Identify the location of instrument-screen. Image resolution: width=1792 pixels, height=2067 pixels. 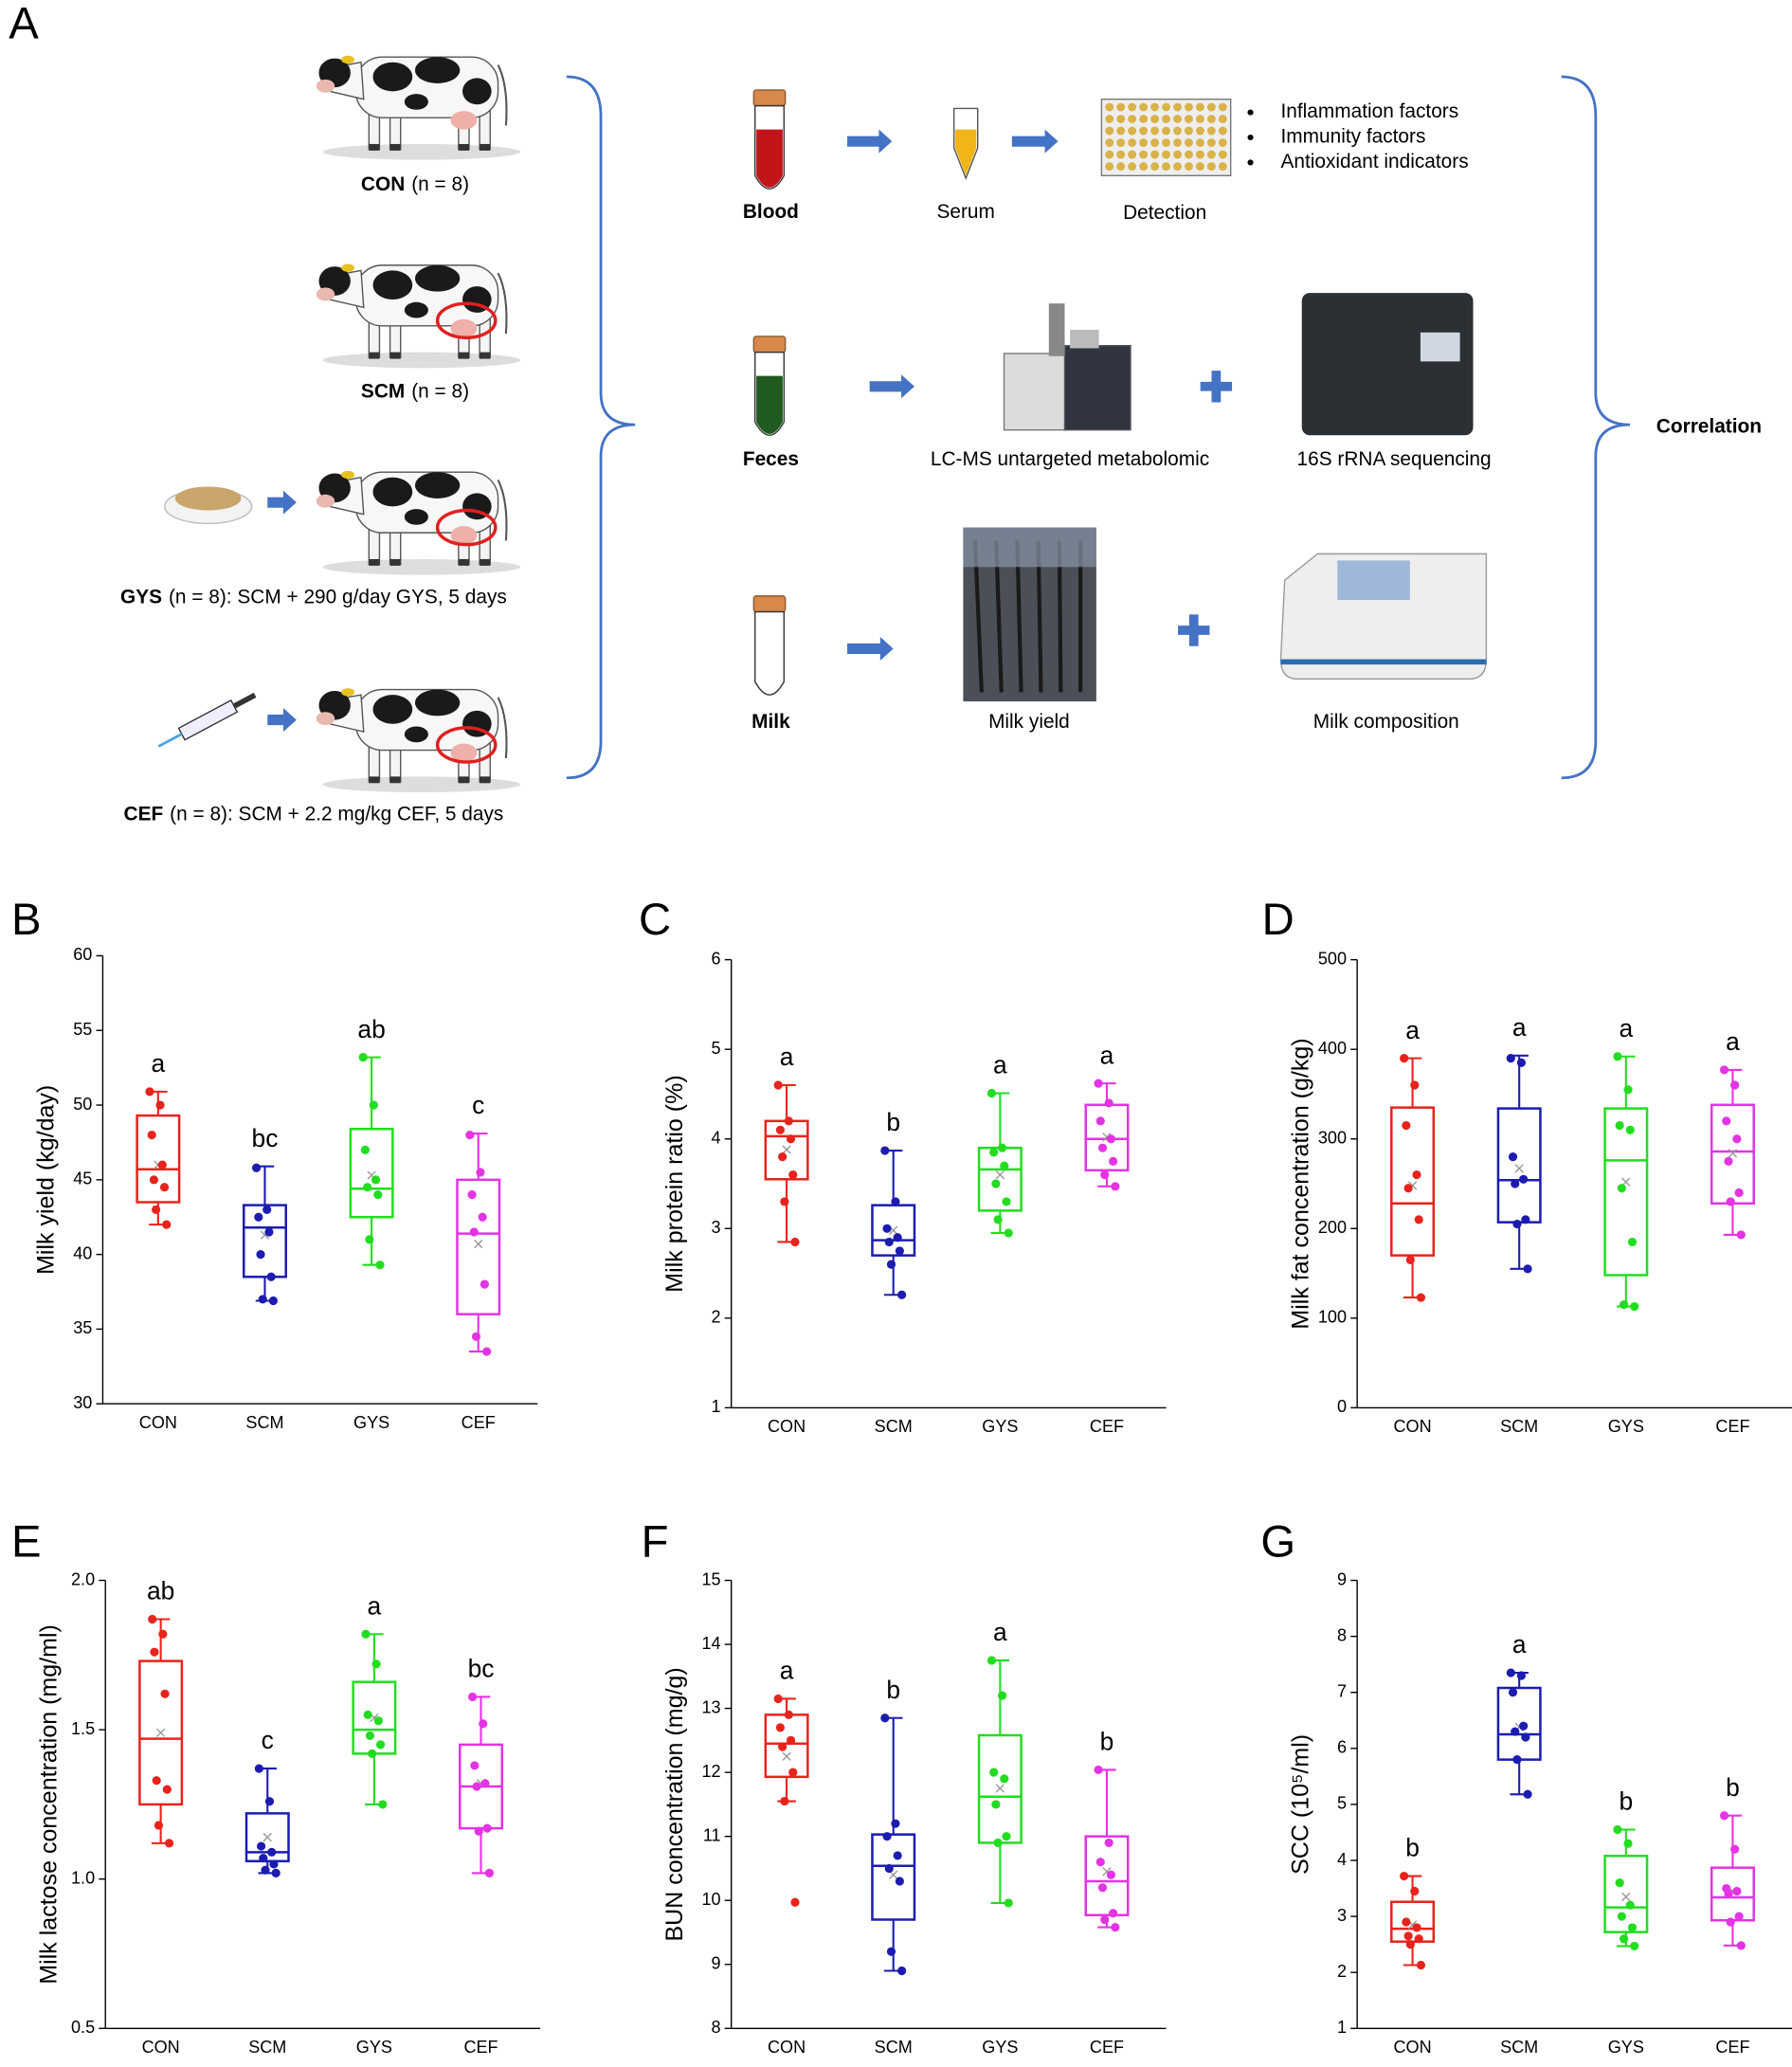
(1374, 580).